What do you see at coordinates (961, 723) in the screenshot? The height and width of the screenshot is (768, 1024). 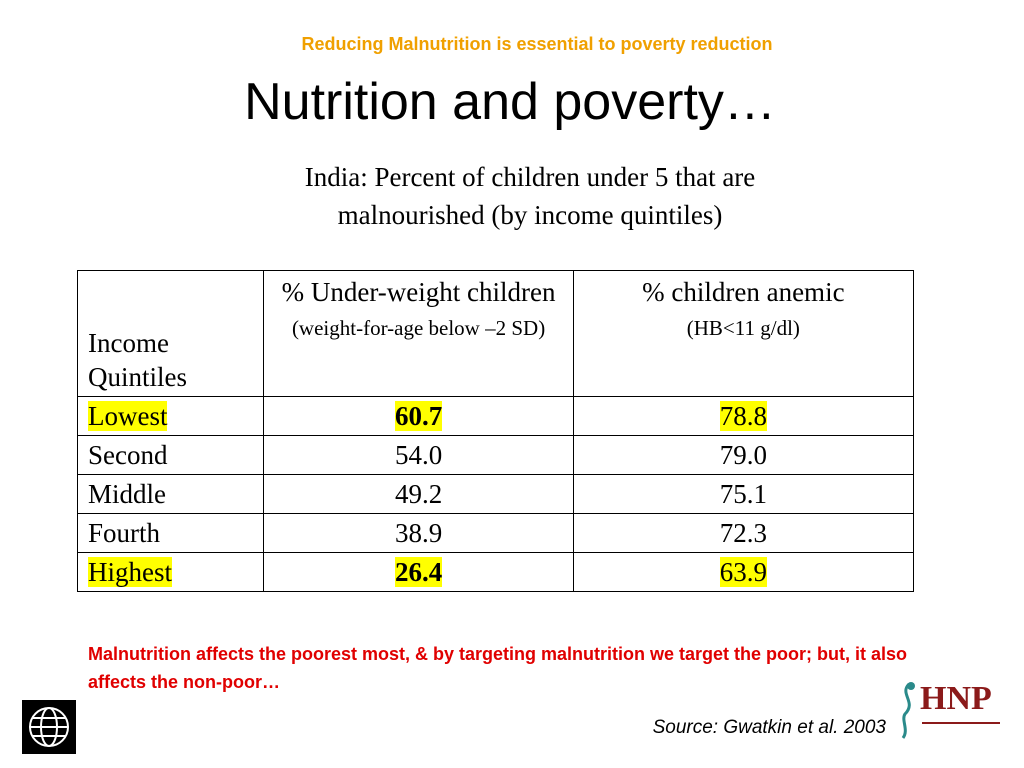 I see `logo-rule` at bounding box center [961, 723].